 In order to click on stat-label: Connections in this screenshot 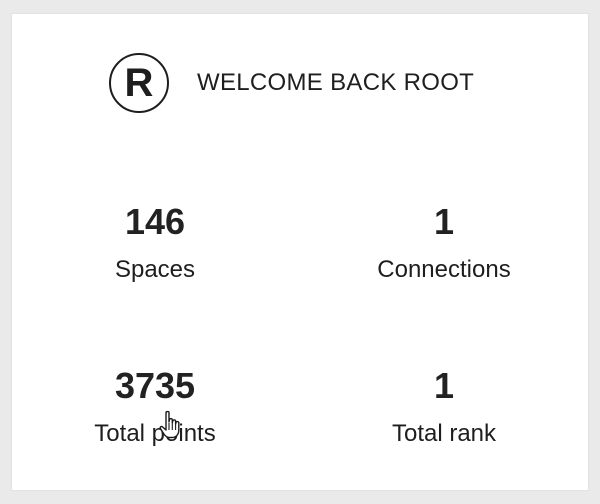, I will do `click(444, 269)`.